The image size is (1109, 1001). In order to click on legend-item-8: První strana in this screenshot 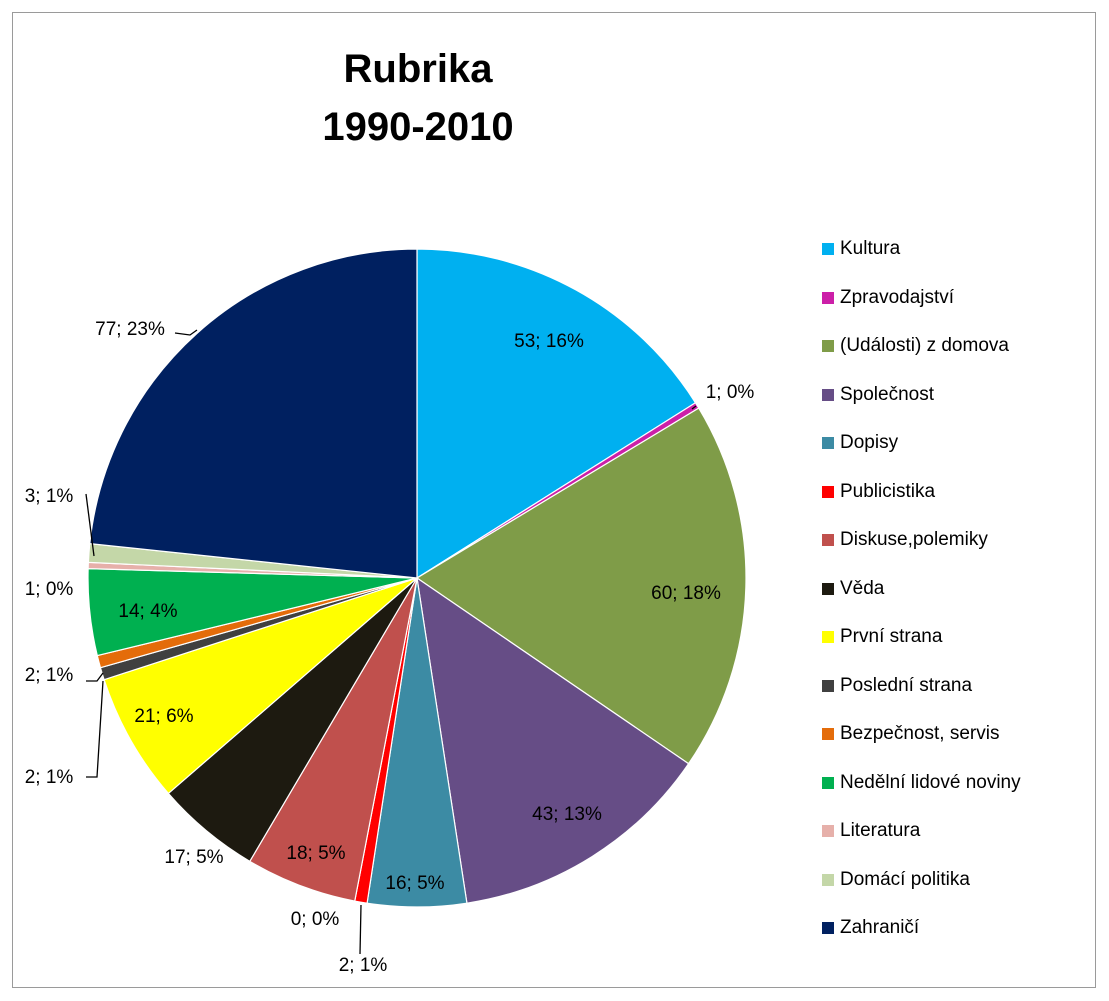, I will do `click(957, 637)`.